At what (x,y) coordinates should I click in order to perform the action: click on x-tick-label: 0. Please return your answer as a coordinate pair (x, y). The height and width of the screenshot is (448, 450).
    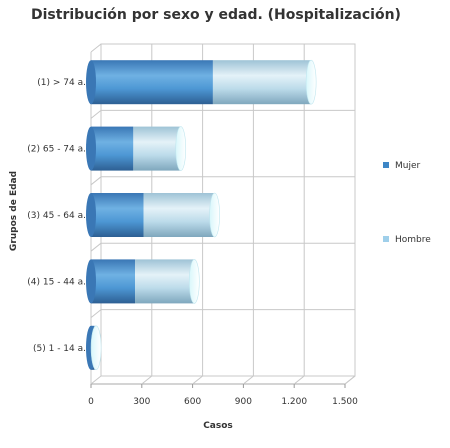
    Looking at the image, I should click on (91, 402).